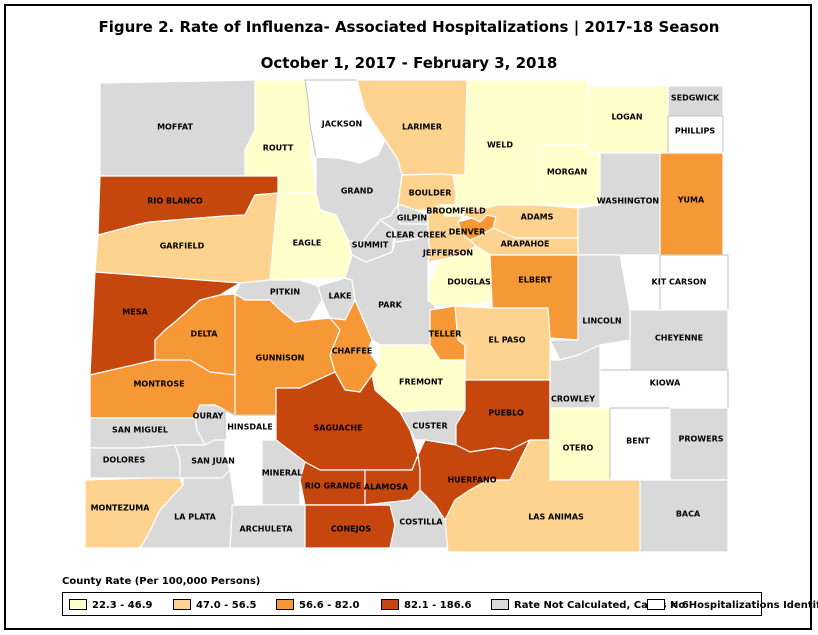 The width and height of the screenshot is (818, 635). I want to click on legend-label: Rate Not Calculated, Cases < 6, so click(601, 605).